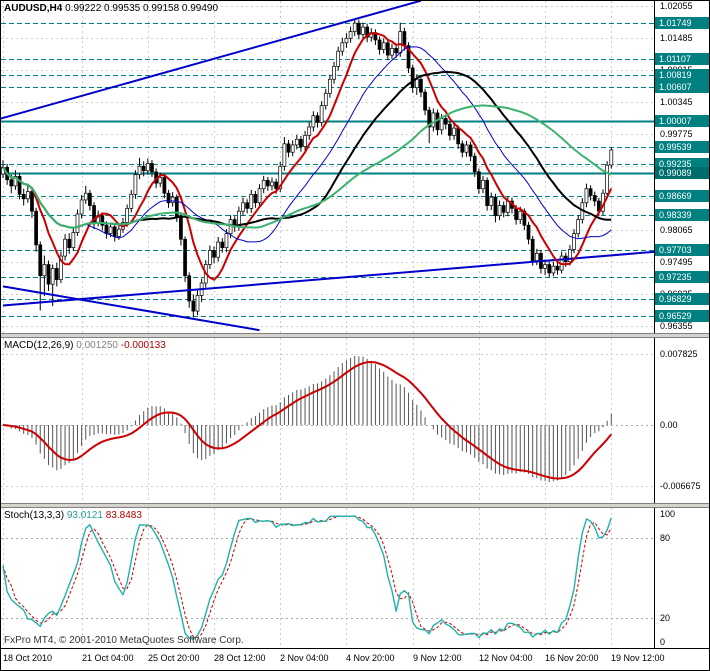 The image size is (710, 671). I want to click on stochastic-tick-label: 80, so click(665, 538).